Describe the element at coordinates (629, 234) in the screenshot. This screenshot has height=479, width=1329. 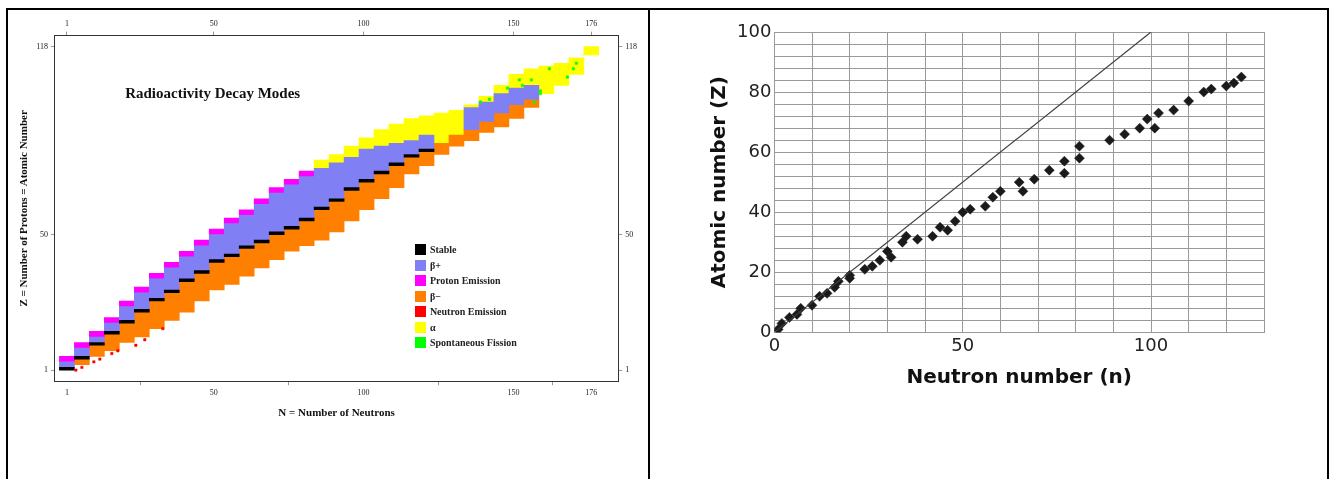
I see `y2-tick-label: 50` at that location.